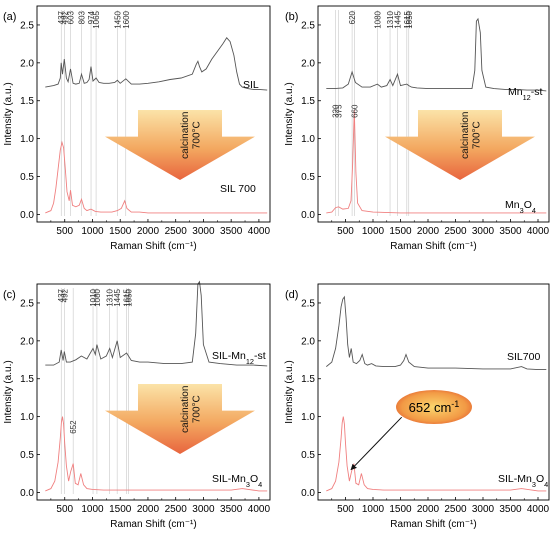  Describe the element at coordinates (9, 295) in the screenshot. I see `panel-label: (c)` at that location.